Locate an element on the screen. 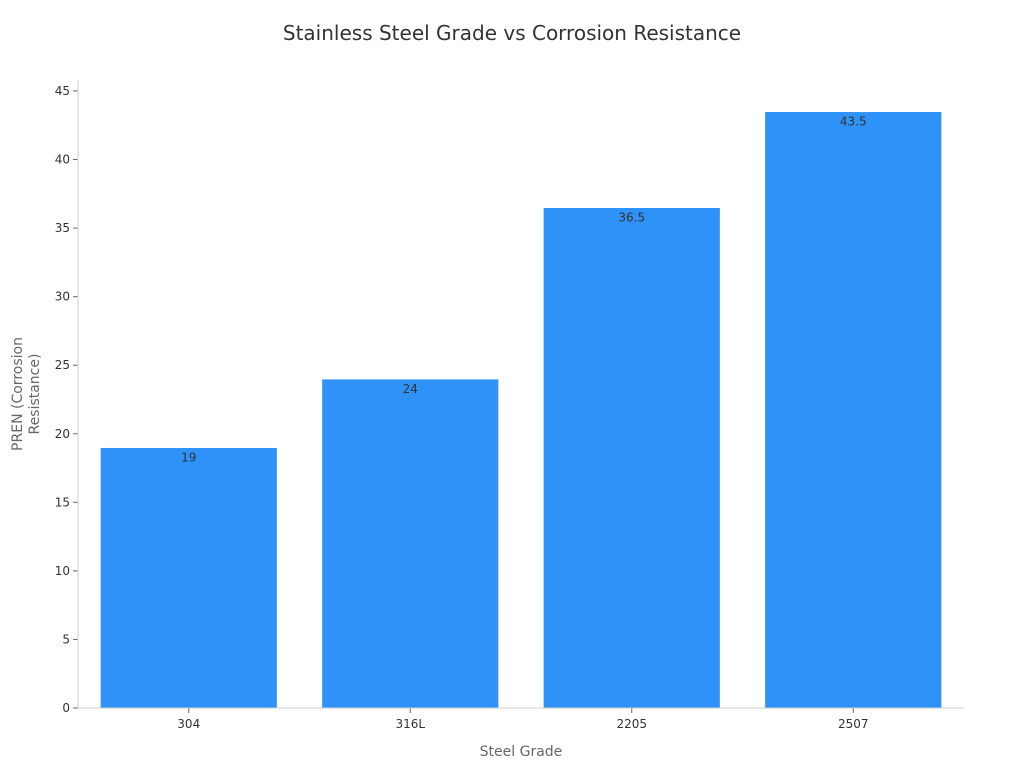 This screenshot has height=768, width=1024. y-tick-label: 10 is located at coordinates (62, 571).